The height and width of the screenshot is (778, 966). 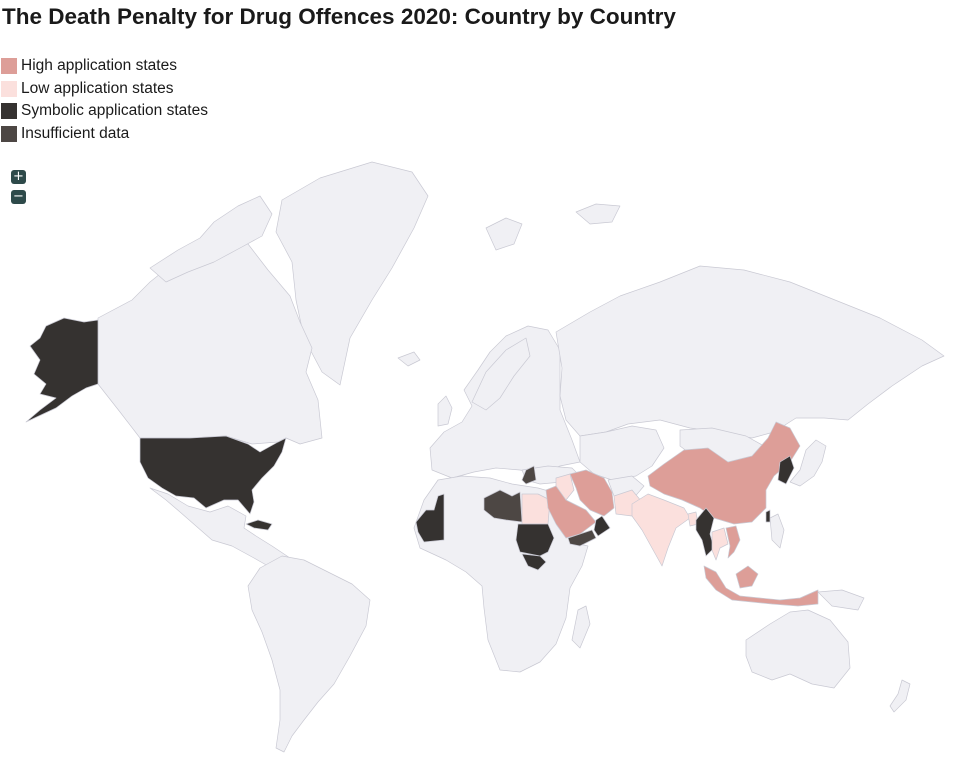 I want to click on russia-shape, so click(x=750, y=352).